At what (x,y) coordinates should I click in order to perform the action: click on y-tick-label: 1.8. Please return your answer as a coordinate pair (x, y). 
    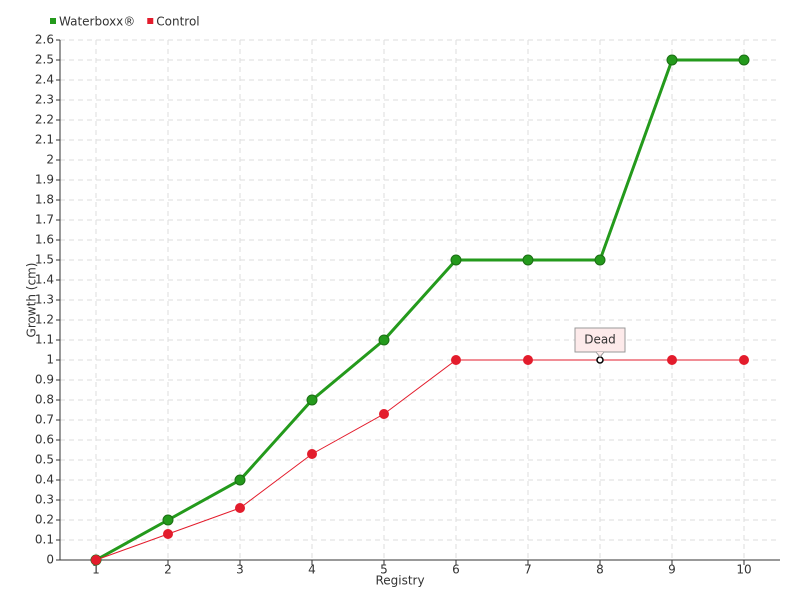
    Looking at the image, I should click on (44, 200).